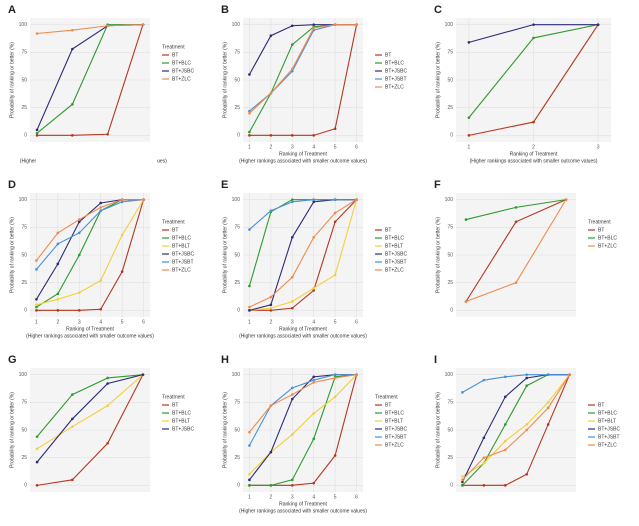 The image size is (639, 526). What do you see at coordinates (23, 375) in the screenshot?
I see `y-tick-label: 100` at bounding box center [23, 375].